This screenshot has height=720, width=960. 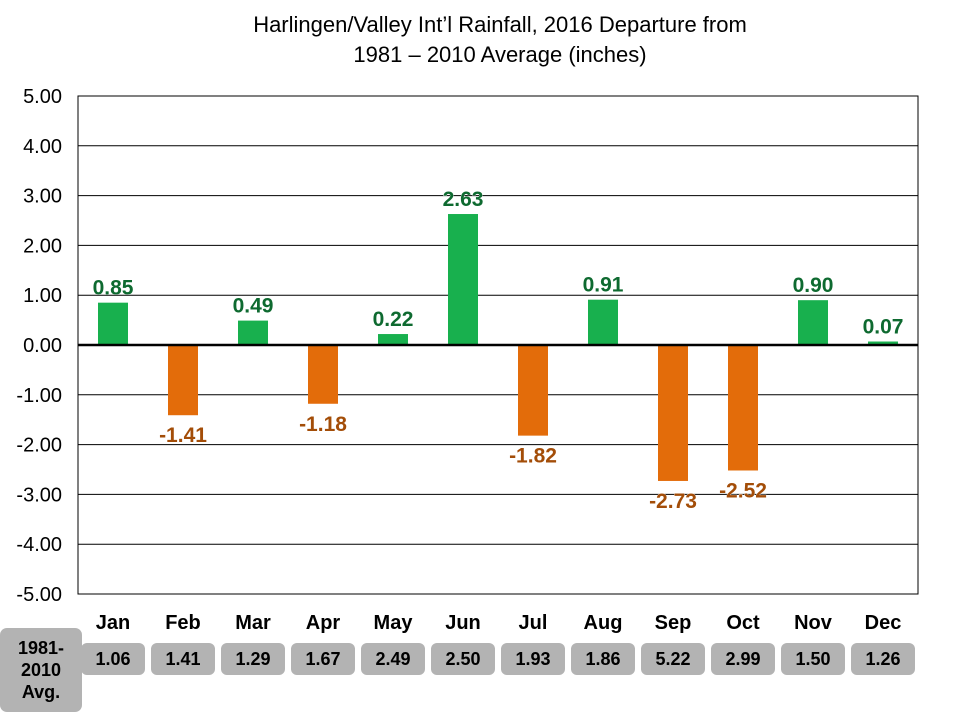 What do you see at coordinates (673, 623) in the screenshot?
I see `x-tick-label: Sep` at bounding box center [673, 623].